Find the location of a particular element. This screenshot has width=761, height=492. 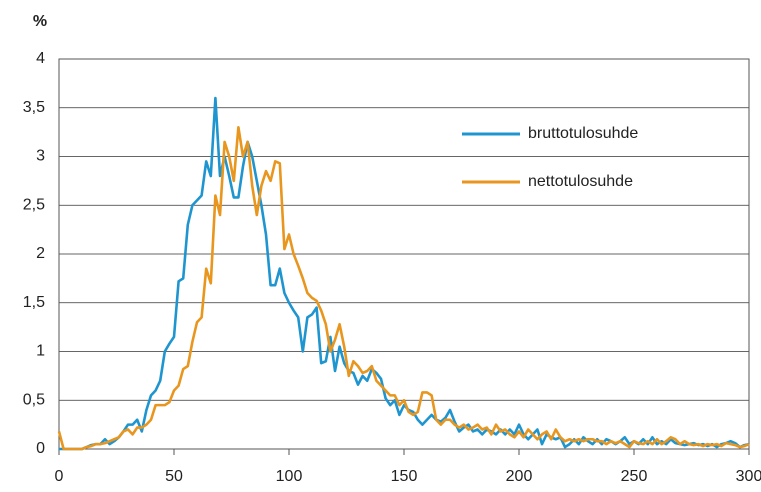

y-tick-label: 2 is located at coordinates (40, 253).